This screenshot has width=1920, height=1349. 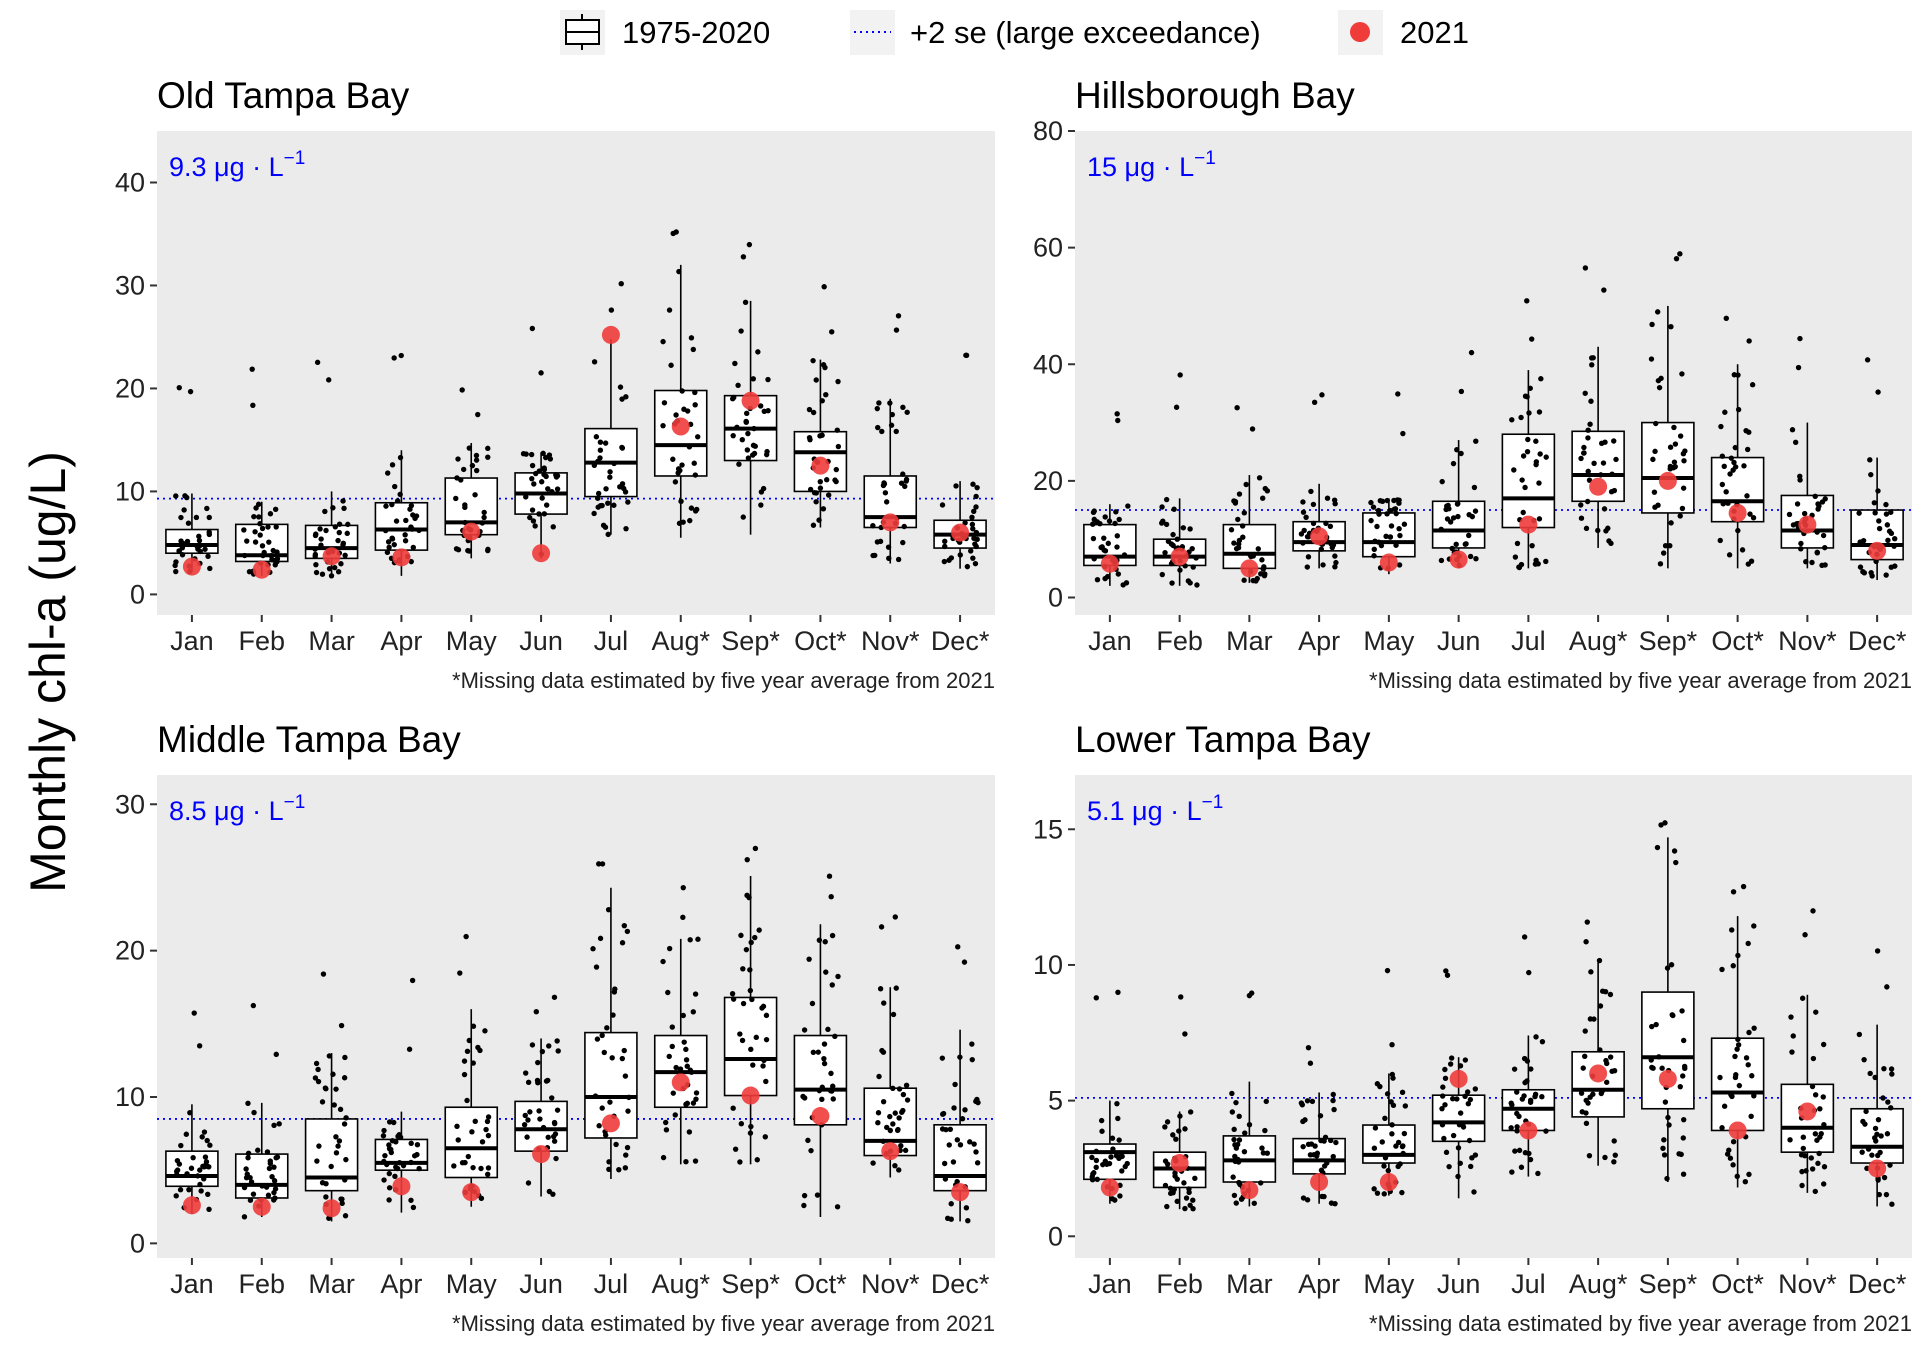 I want to click on y-tick-label: 20, so click(x=130, y=951).